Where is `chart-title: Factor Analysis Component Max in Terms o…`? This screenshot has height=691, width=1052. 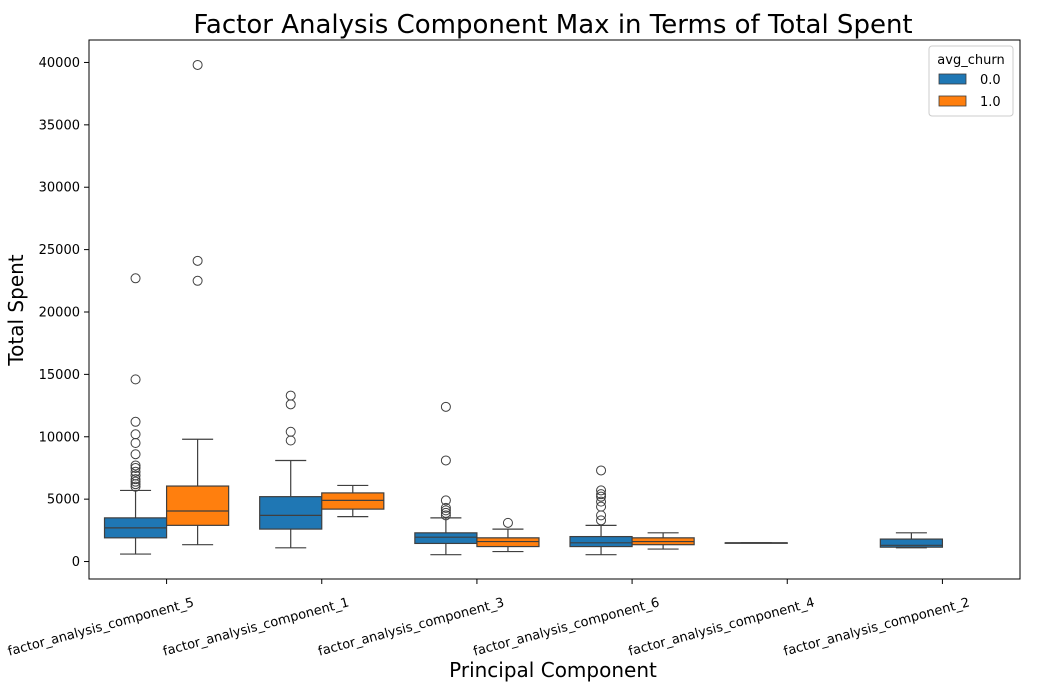 chart-title: Factor Analysis Component Max in Terms o… is located at coordinates (552, 25).